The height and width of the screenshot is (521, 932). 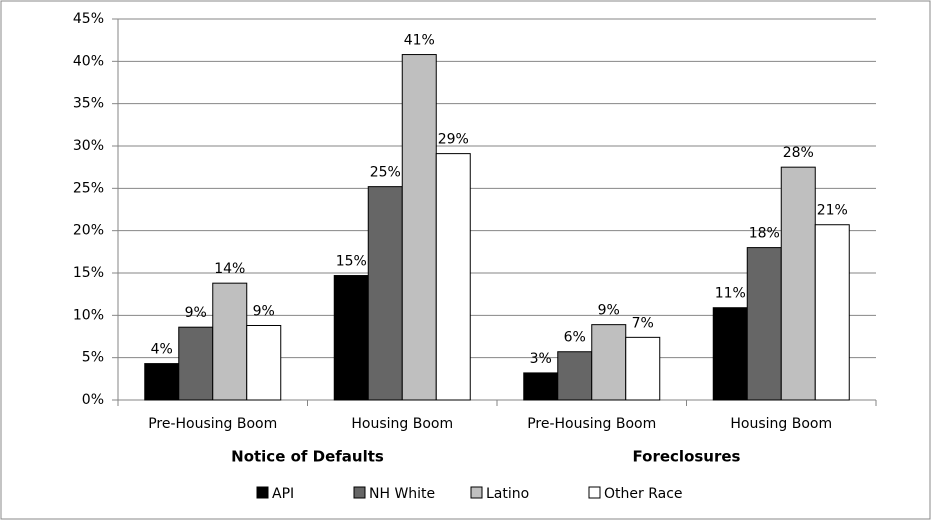 What do you see at coordinates (88, 315) in the screenshot?
I see `y-tick-label: 10%` at bounding box center [88, 315].